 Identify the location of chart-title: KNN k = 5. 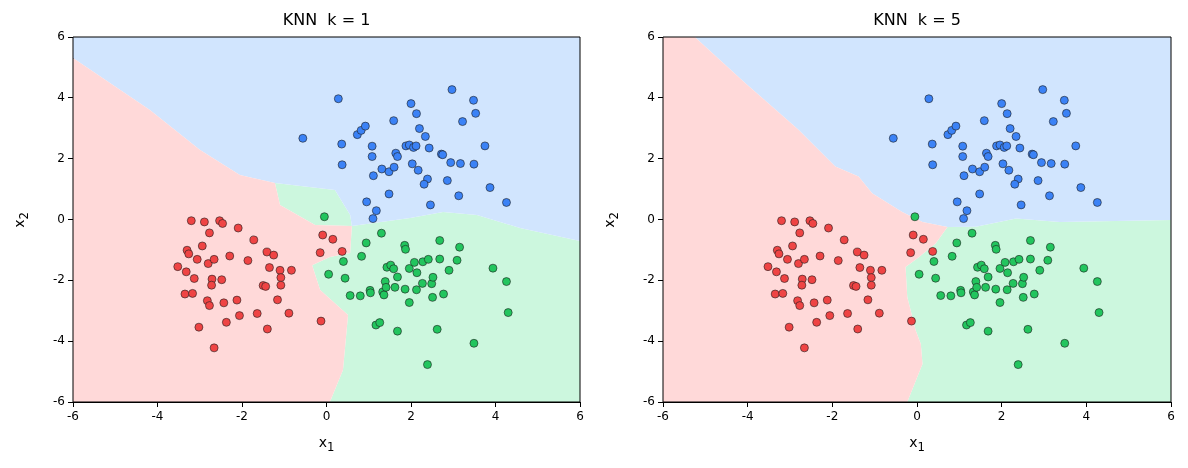
(917, 19).